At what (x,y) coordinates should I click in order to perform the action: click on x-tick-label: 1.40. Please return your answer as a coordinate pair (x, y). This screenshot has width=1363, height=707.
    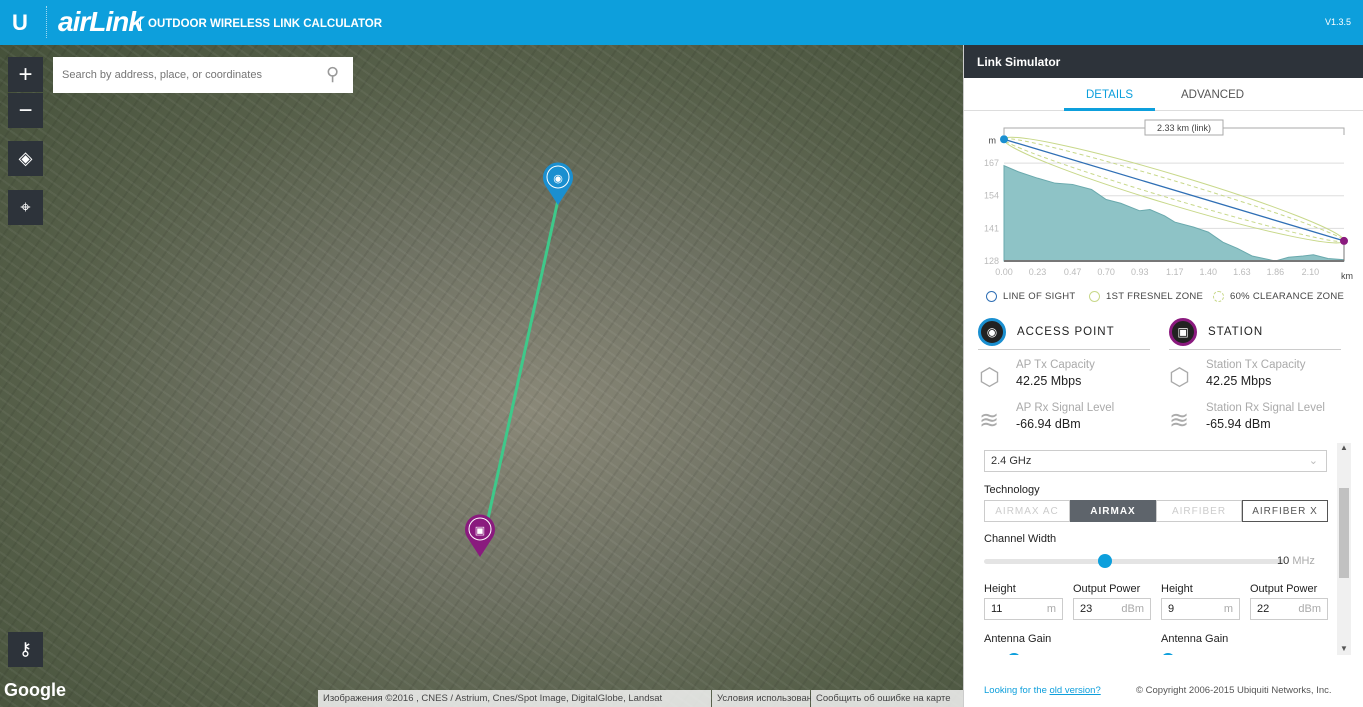
    Looking at the image, I should click on (1209, 272).